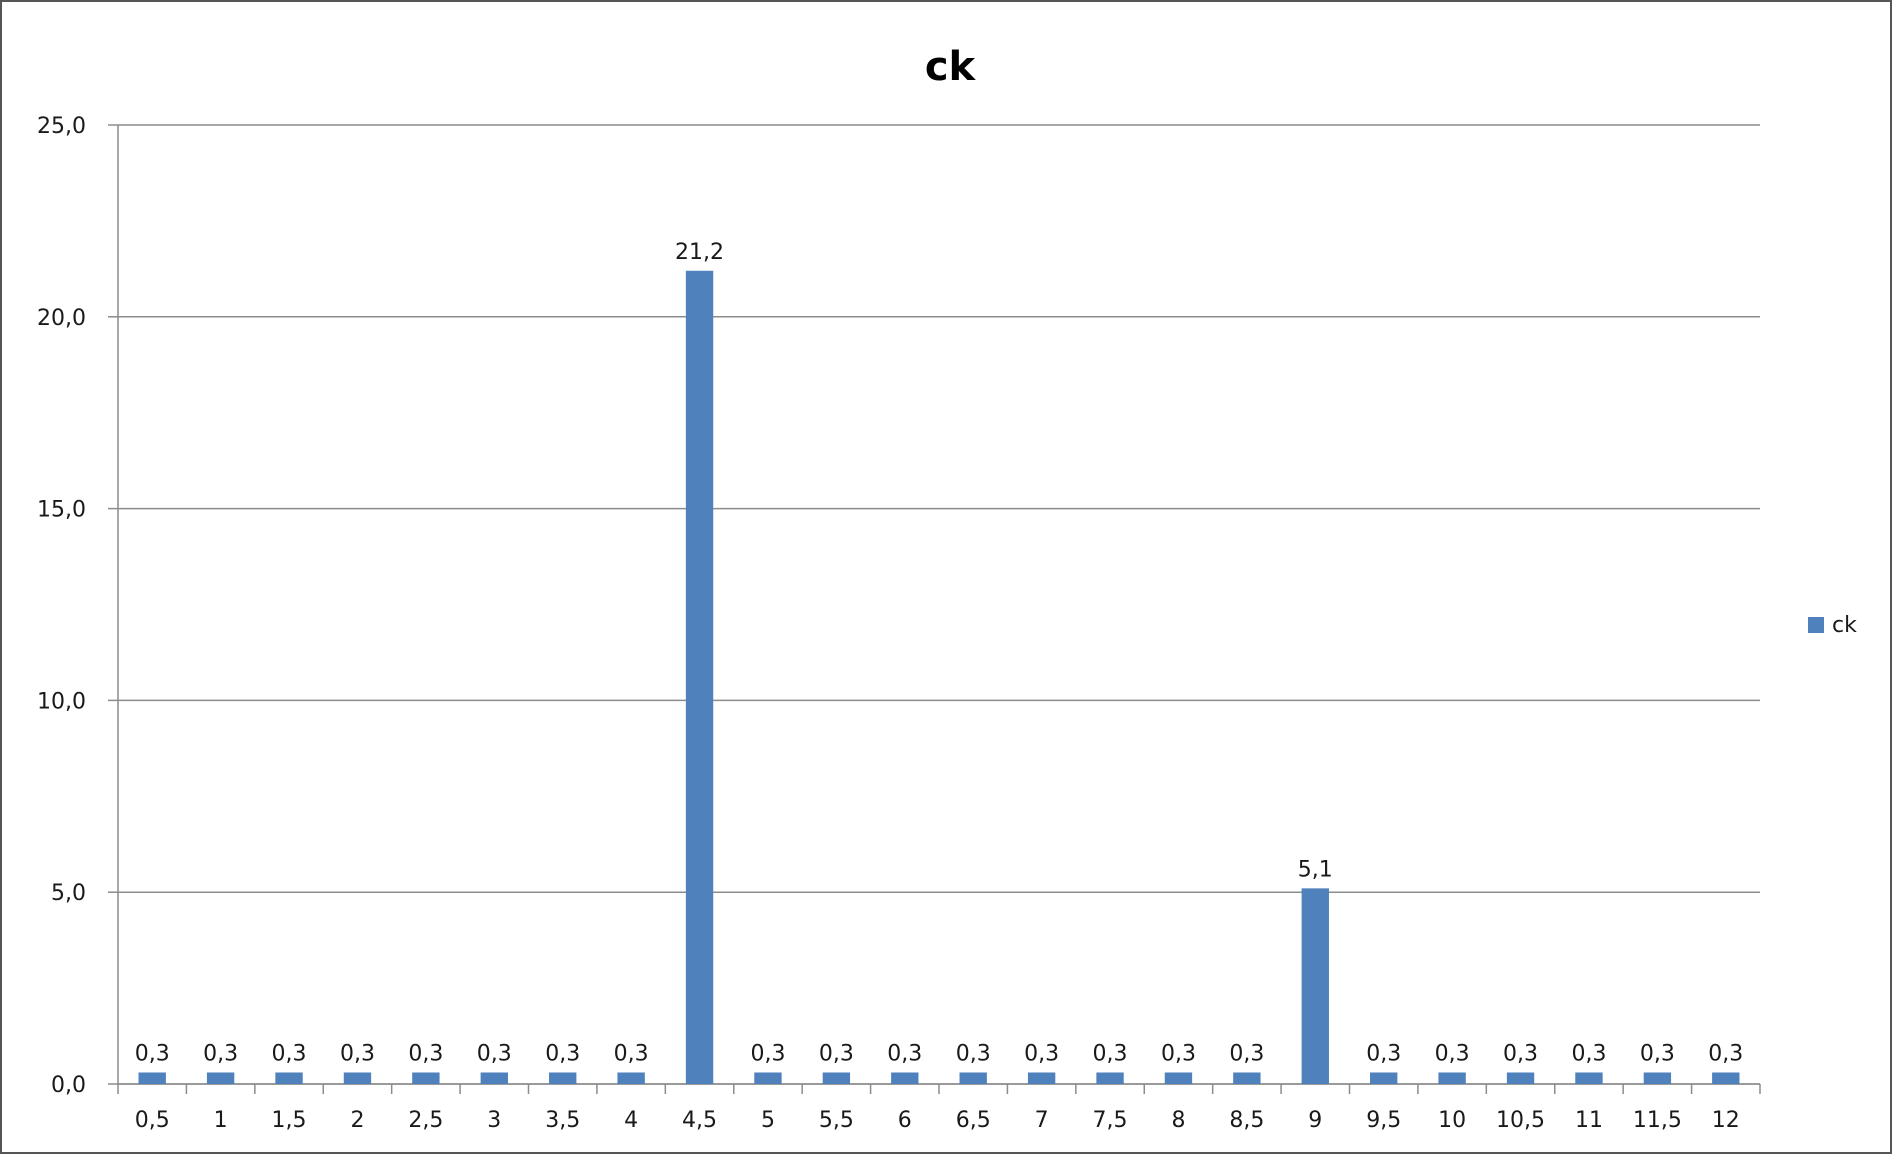  I want to click on x-tick-label: 8,5, so click(1246, 1120).